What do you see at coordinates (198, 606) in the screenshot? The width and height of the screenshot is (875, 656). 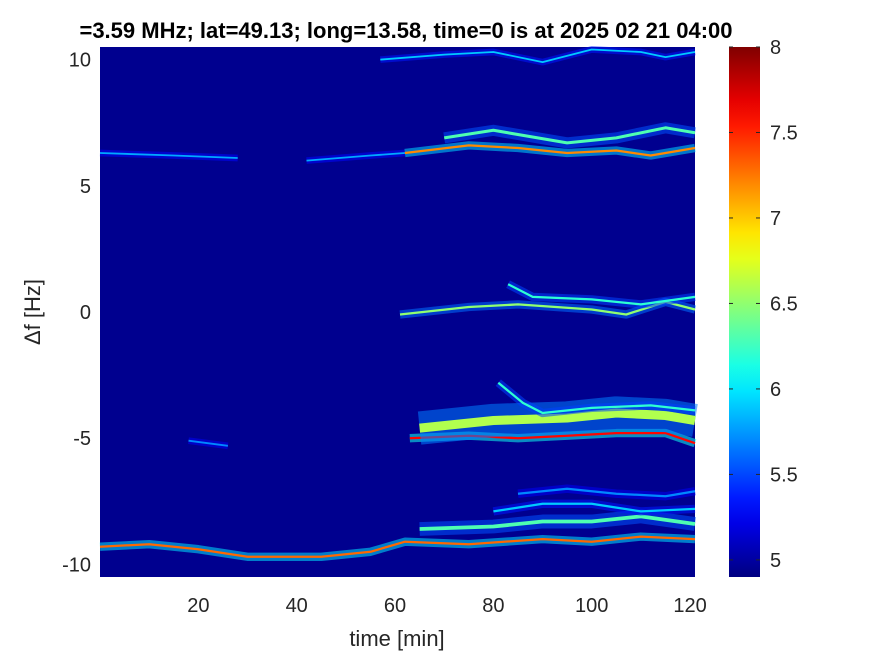 I see `x-tick-label: 20` at bounding box center [198, 606].